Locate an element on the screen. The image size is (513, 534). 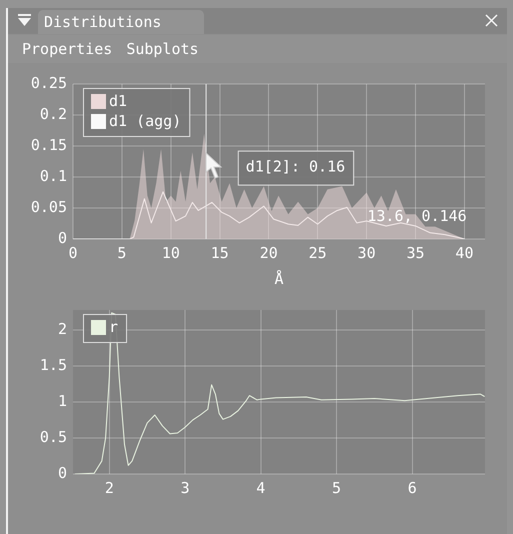
annotation: 13.6, 0.146 is located at coordinates (417, 216).